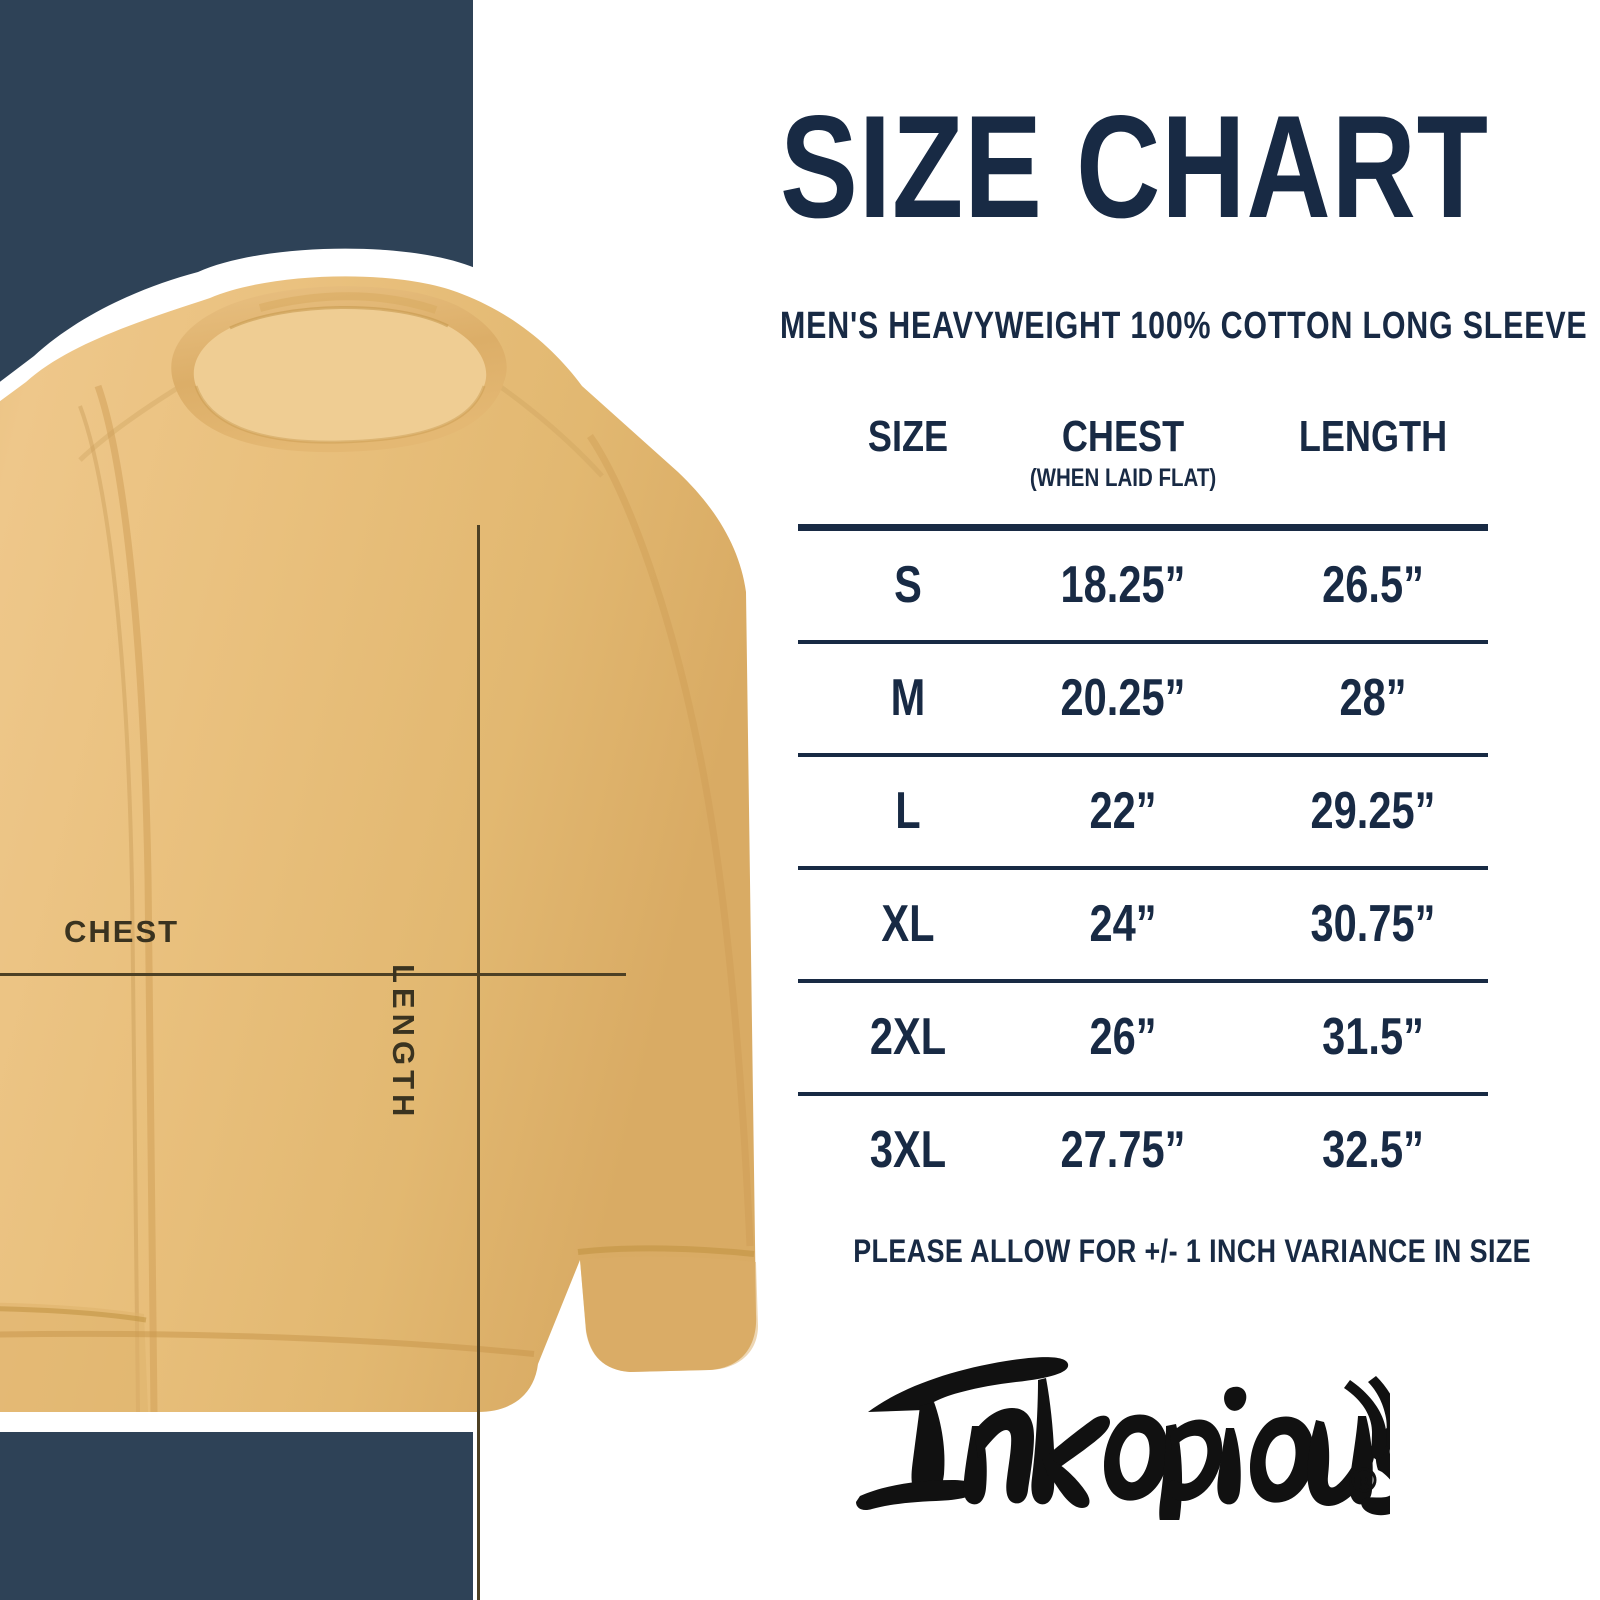 The height and width of the screenshot is (1600, 1600). I want to click on cell-chest: 18.25”, so click(1123, 585).